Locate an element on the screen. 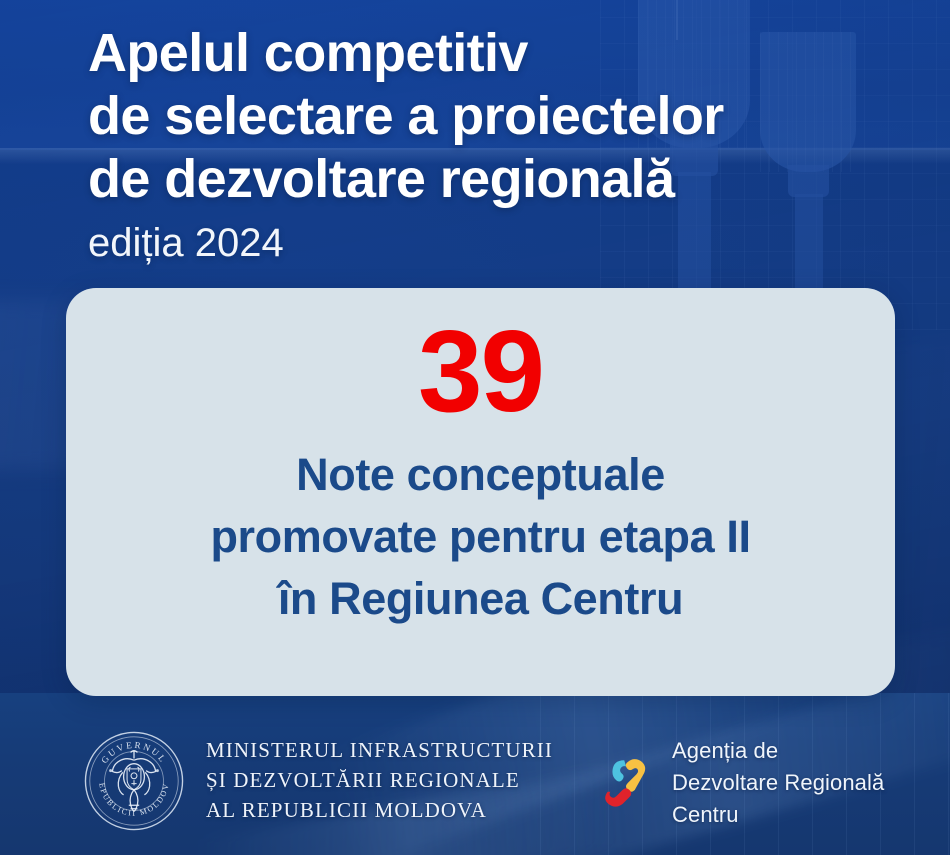 This screenshot has height=855, width=950. coat-of-arms-eagle is located at coordinates (134, 781).